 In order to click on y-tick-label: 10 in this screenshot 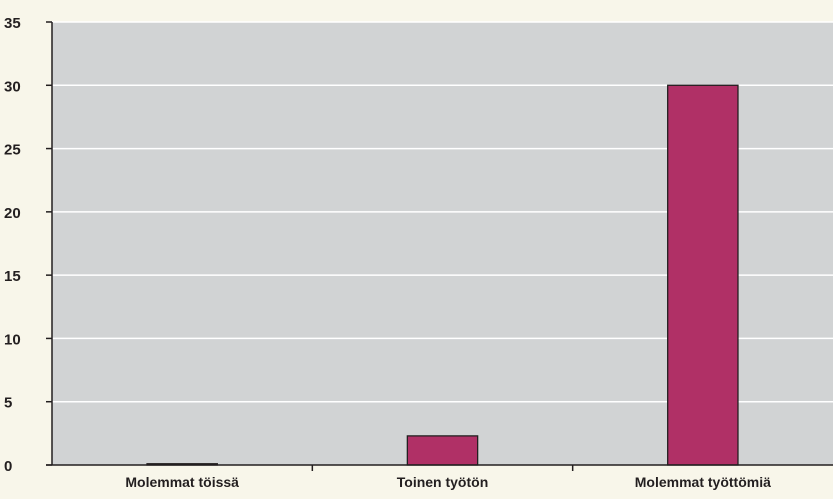, I will do `click(12, 339)`.